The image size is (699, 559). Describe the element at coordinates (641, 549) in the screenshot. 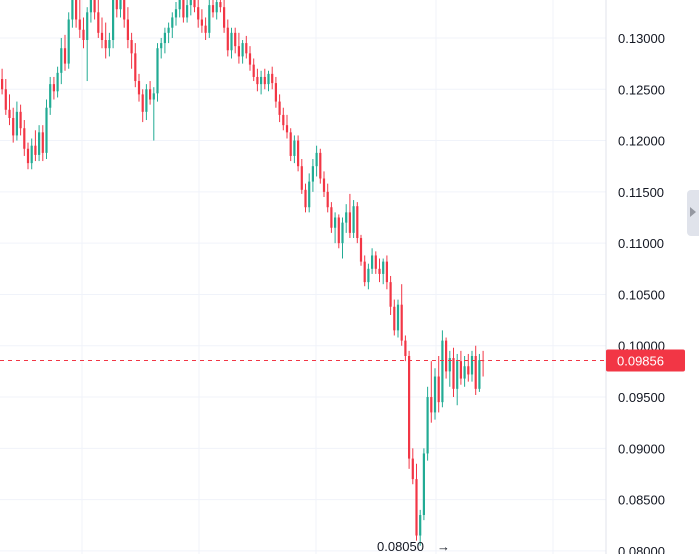

I see `y-tick-label: 0.08000` at that location.